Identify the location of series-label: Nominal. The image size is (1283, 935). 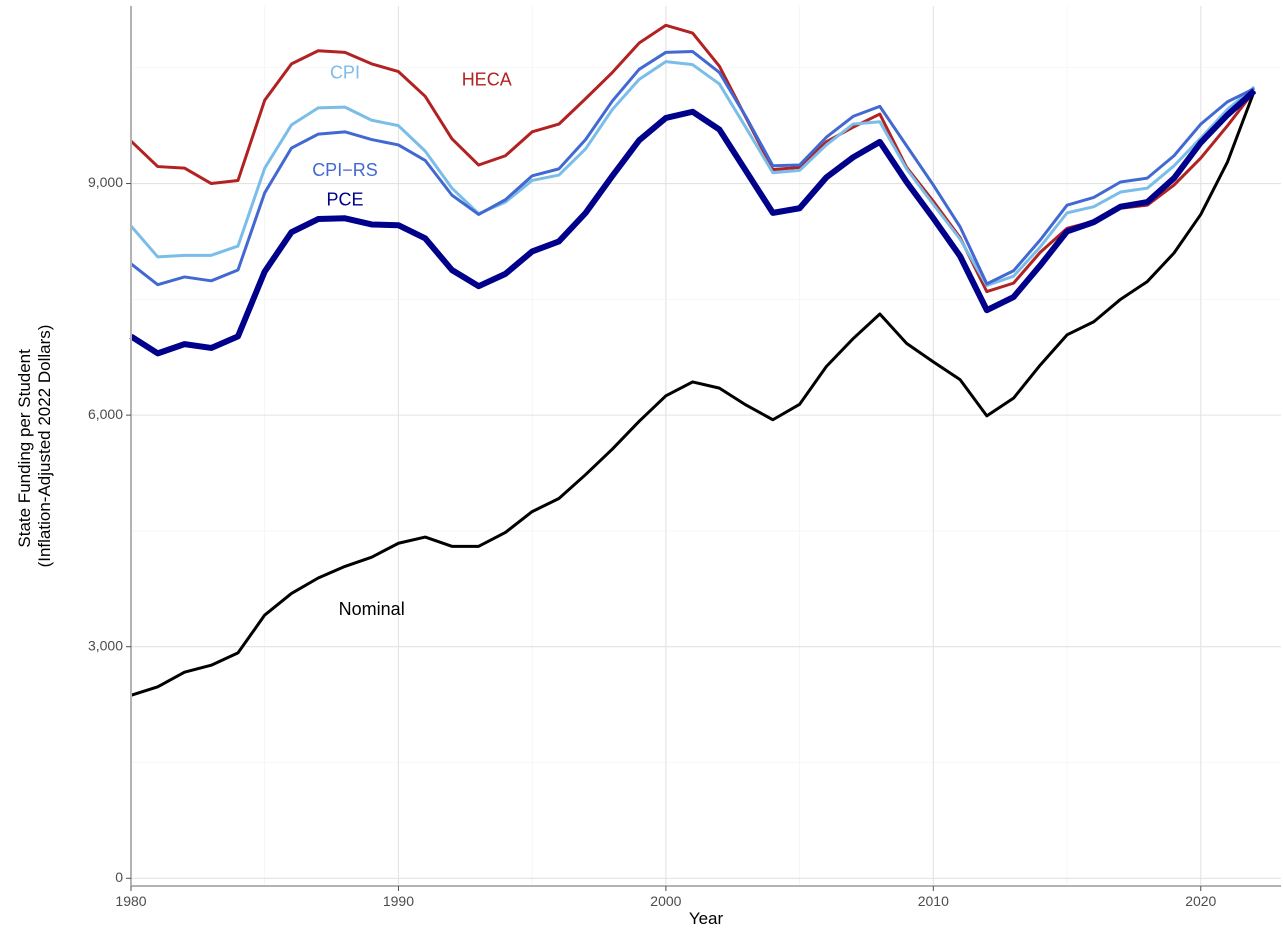
(372, 609).